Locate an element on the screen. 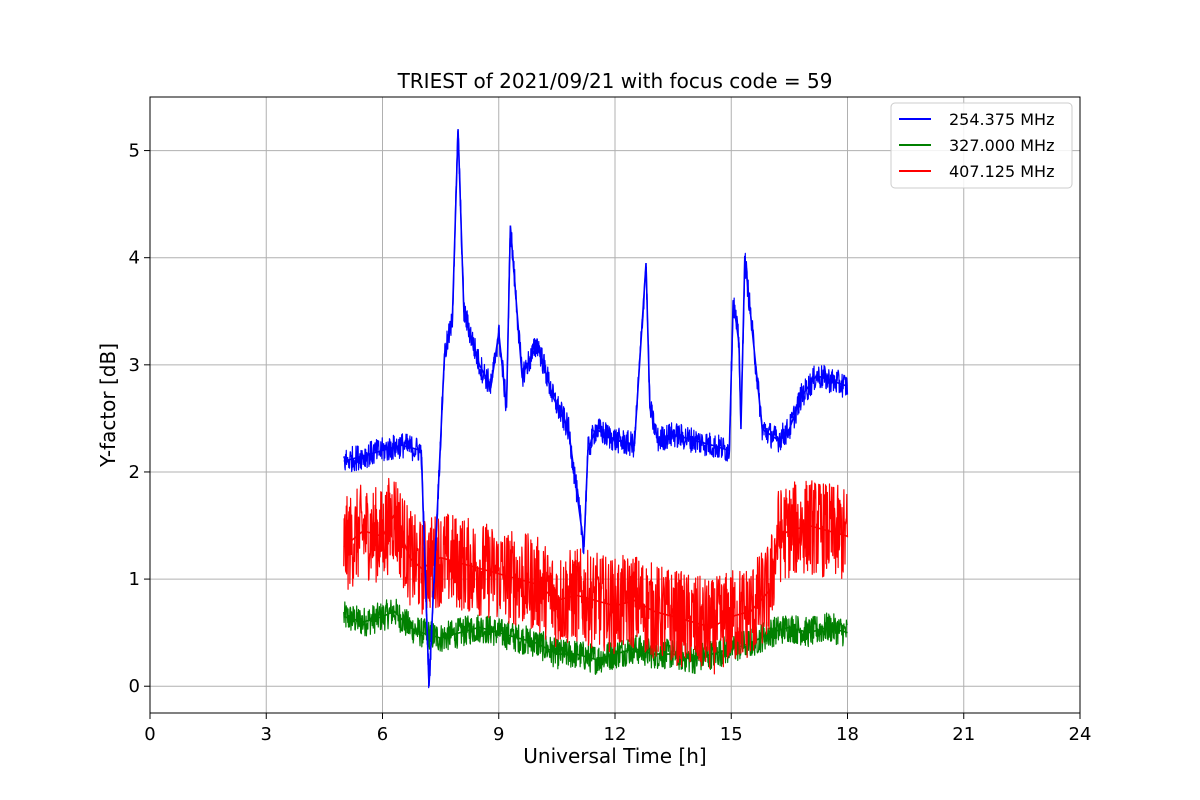  x-tick-label: 18 is located at coordinates (847, 734).